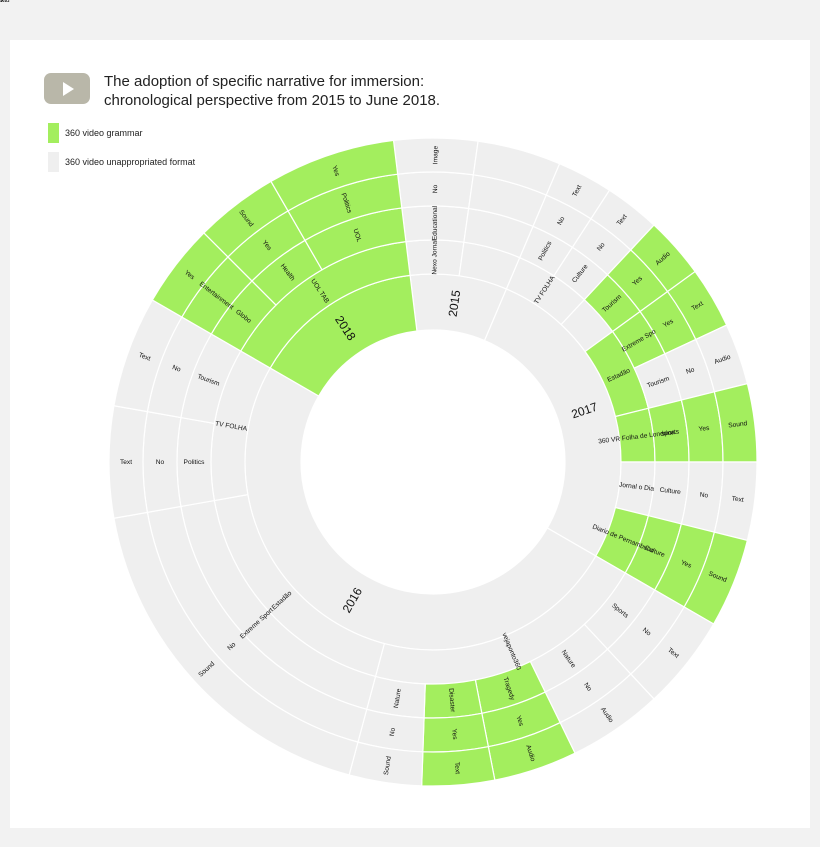  I want to click on segment-label-disaster: Disaster, so click(451, 700).